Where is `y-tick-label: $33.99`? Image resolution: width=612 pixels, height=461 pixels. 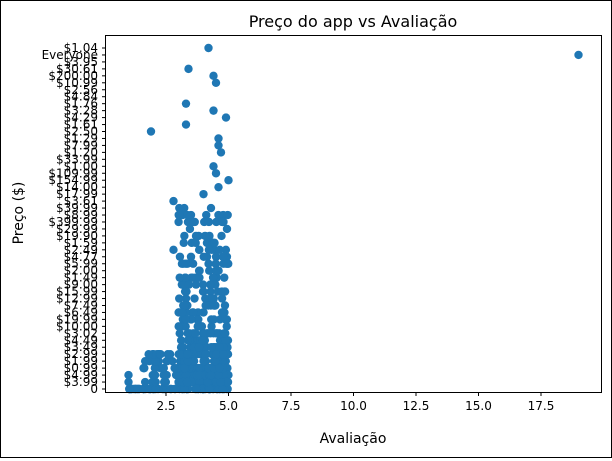
y-tick-label: $33.99 is located at coordinates (77, 159).